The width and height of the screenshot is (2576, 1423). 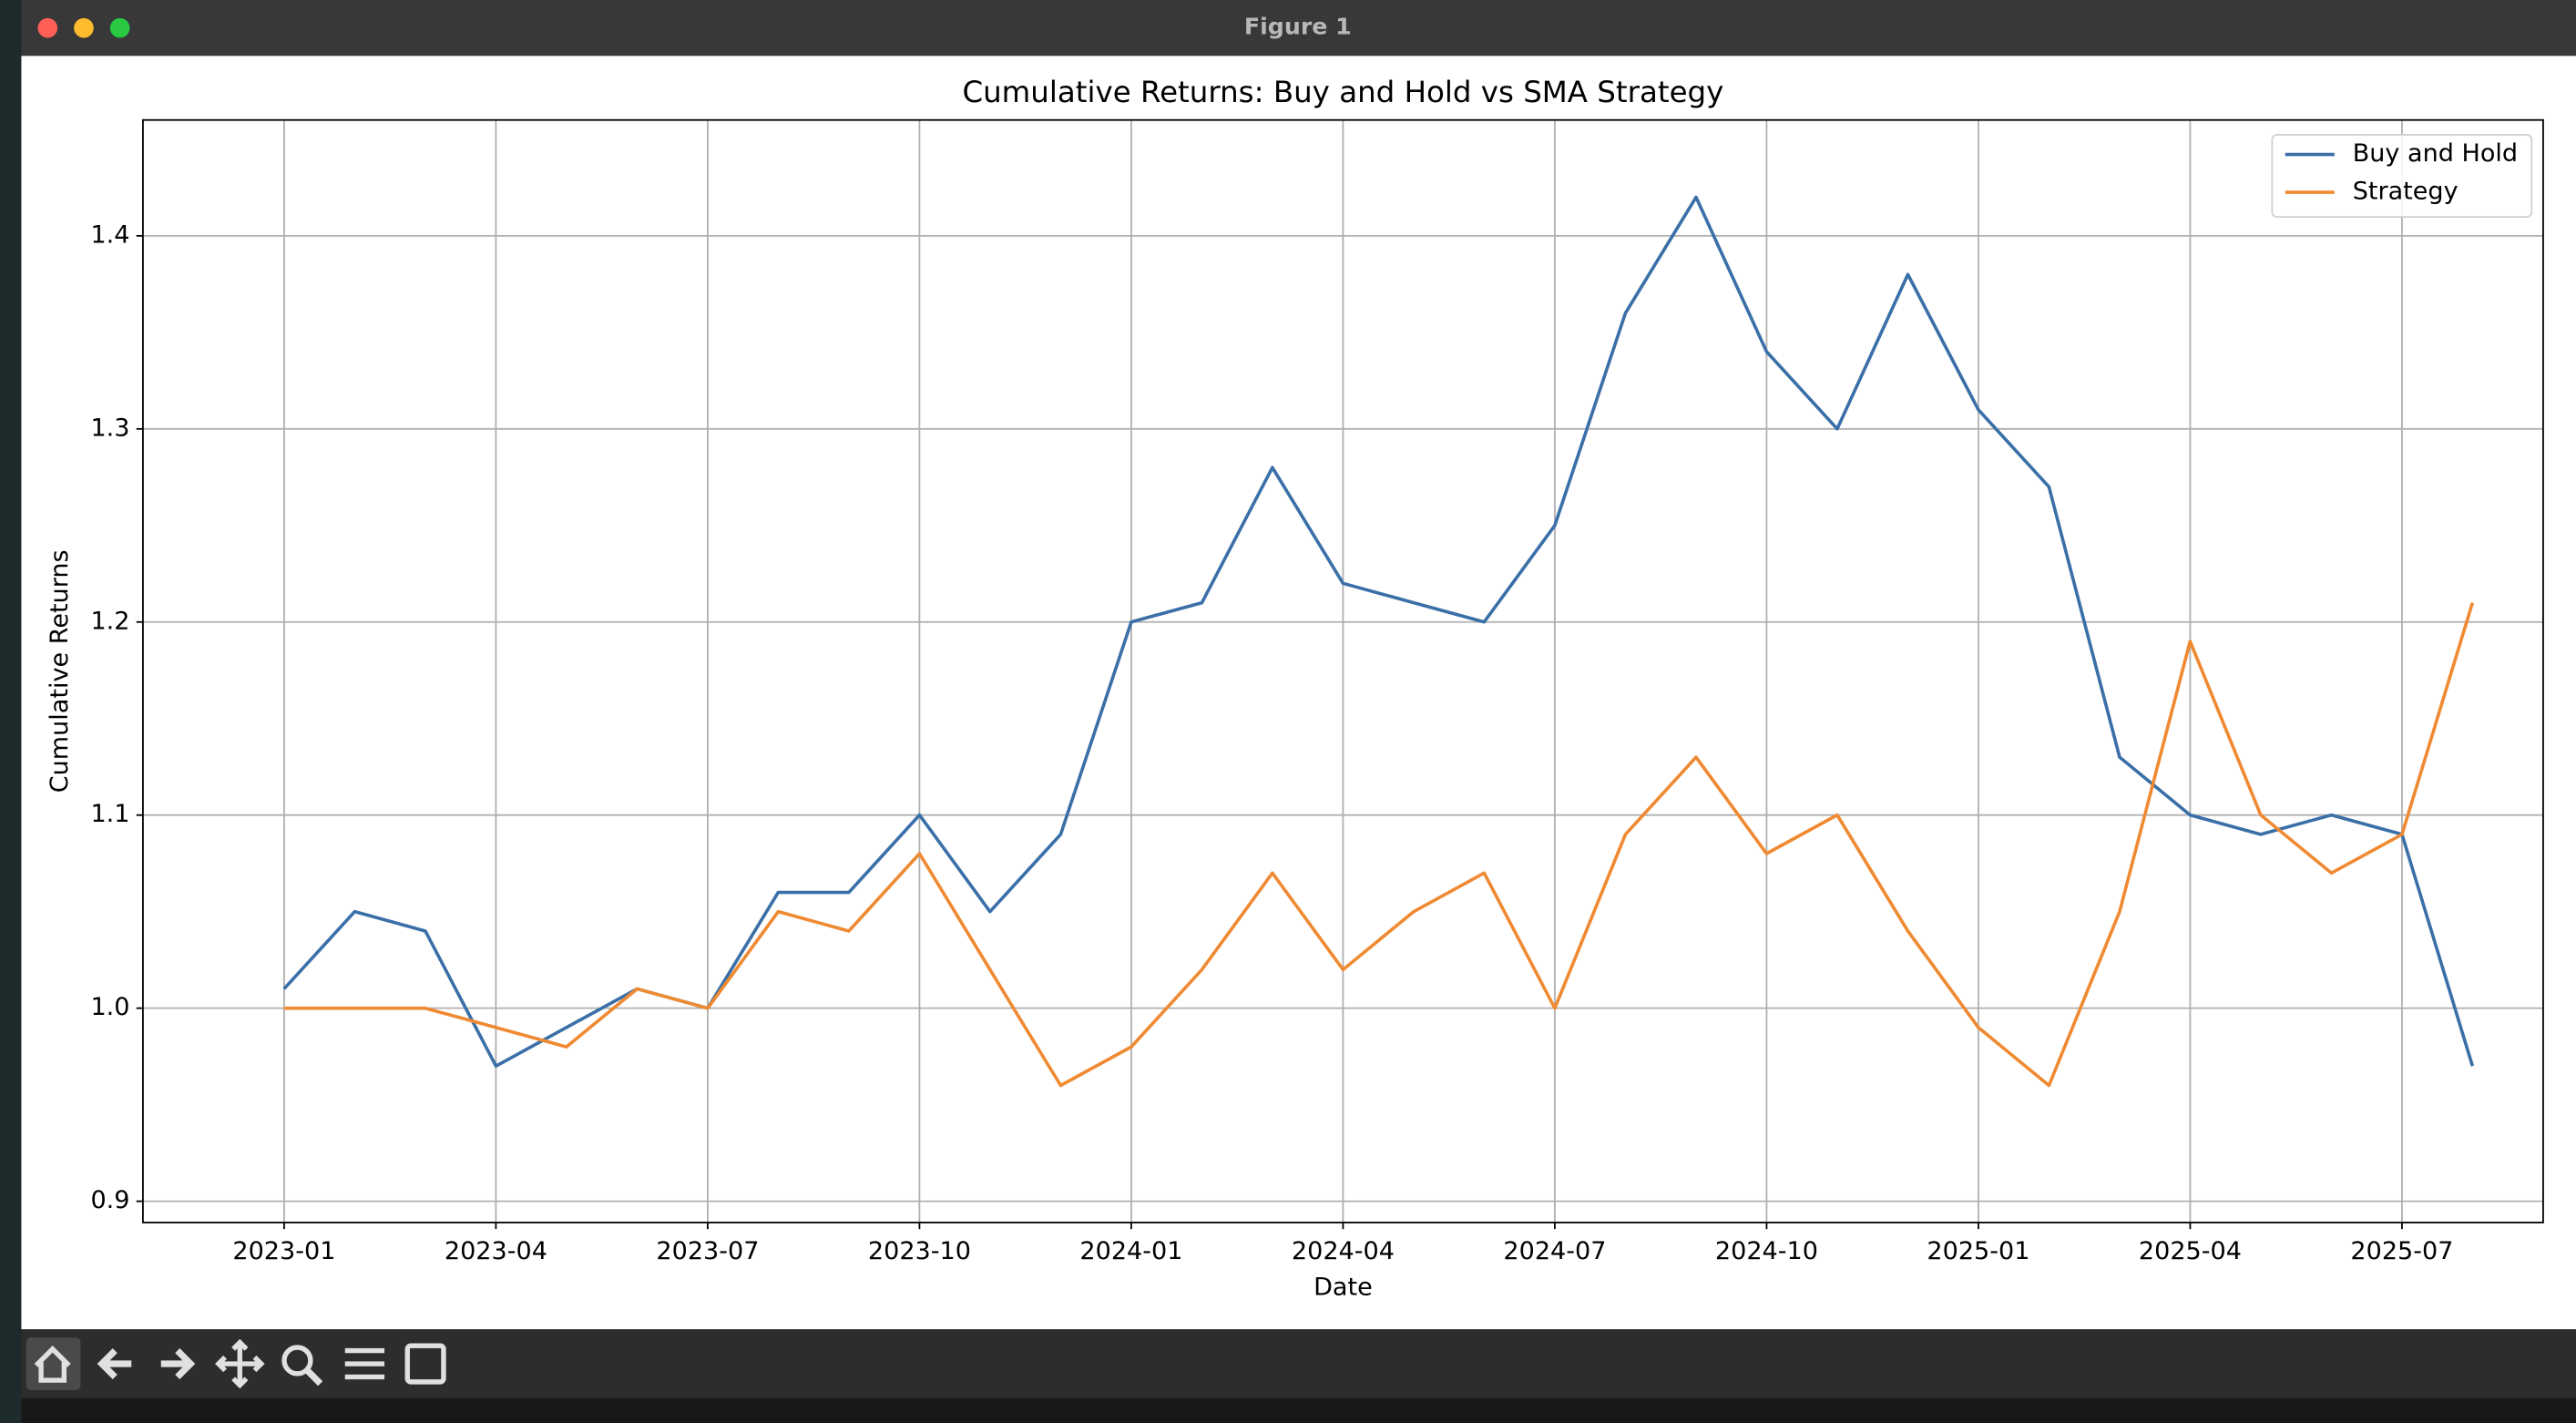 What do you see at coordinates (2405, 192) in the screenshot?
I see `legend-label: Strategy` at bounding box center [2405, 192].